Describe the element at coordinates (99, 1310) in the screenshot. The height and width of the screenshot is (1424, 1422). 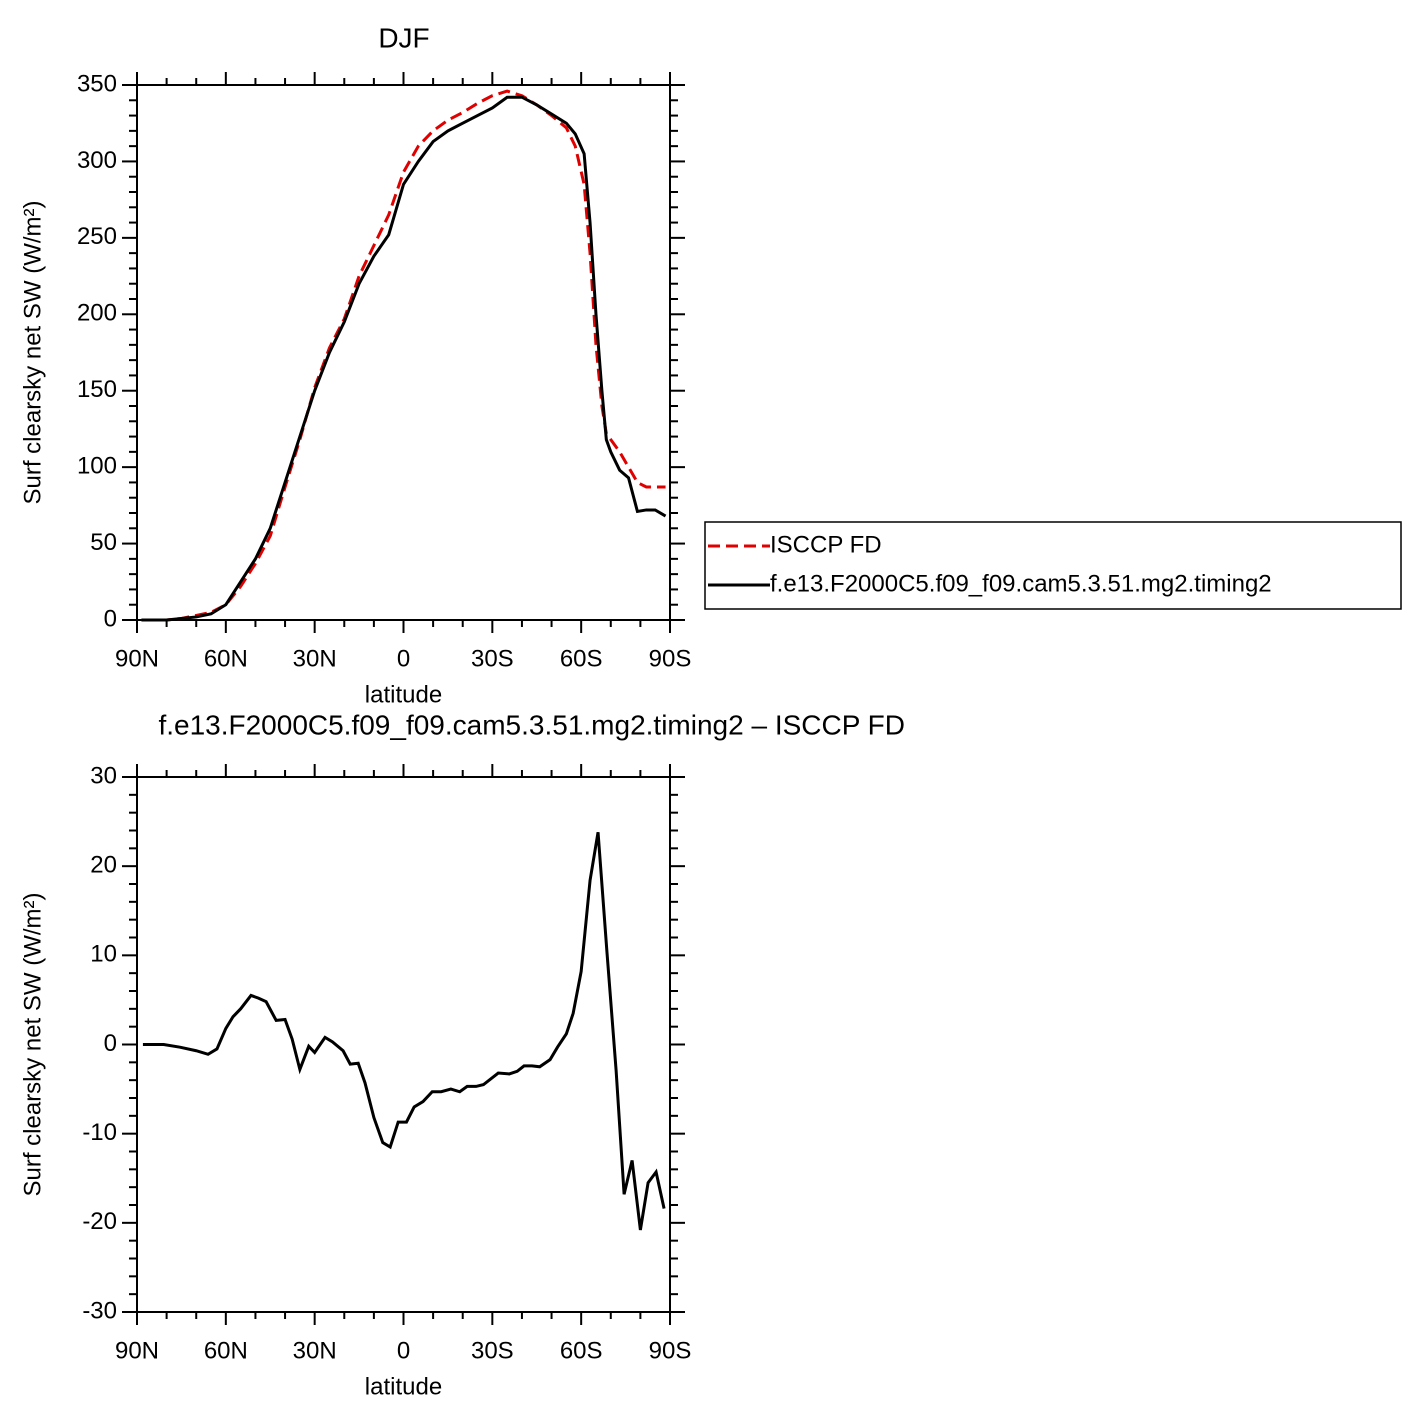
I see `y-tick-label: -30` at that location.